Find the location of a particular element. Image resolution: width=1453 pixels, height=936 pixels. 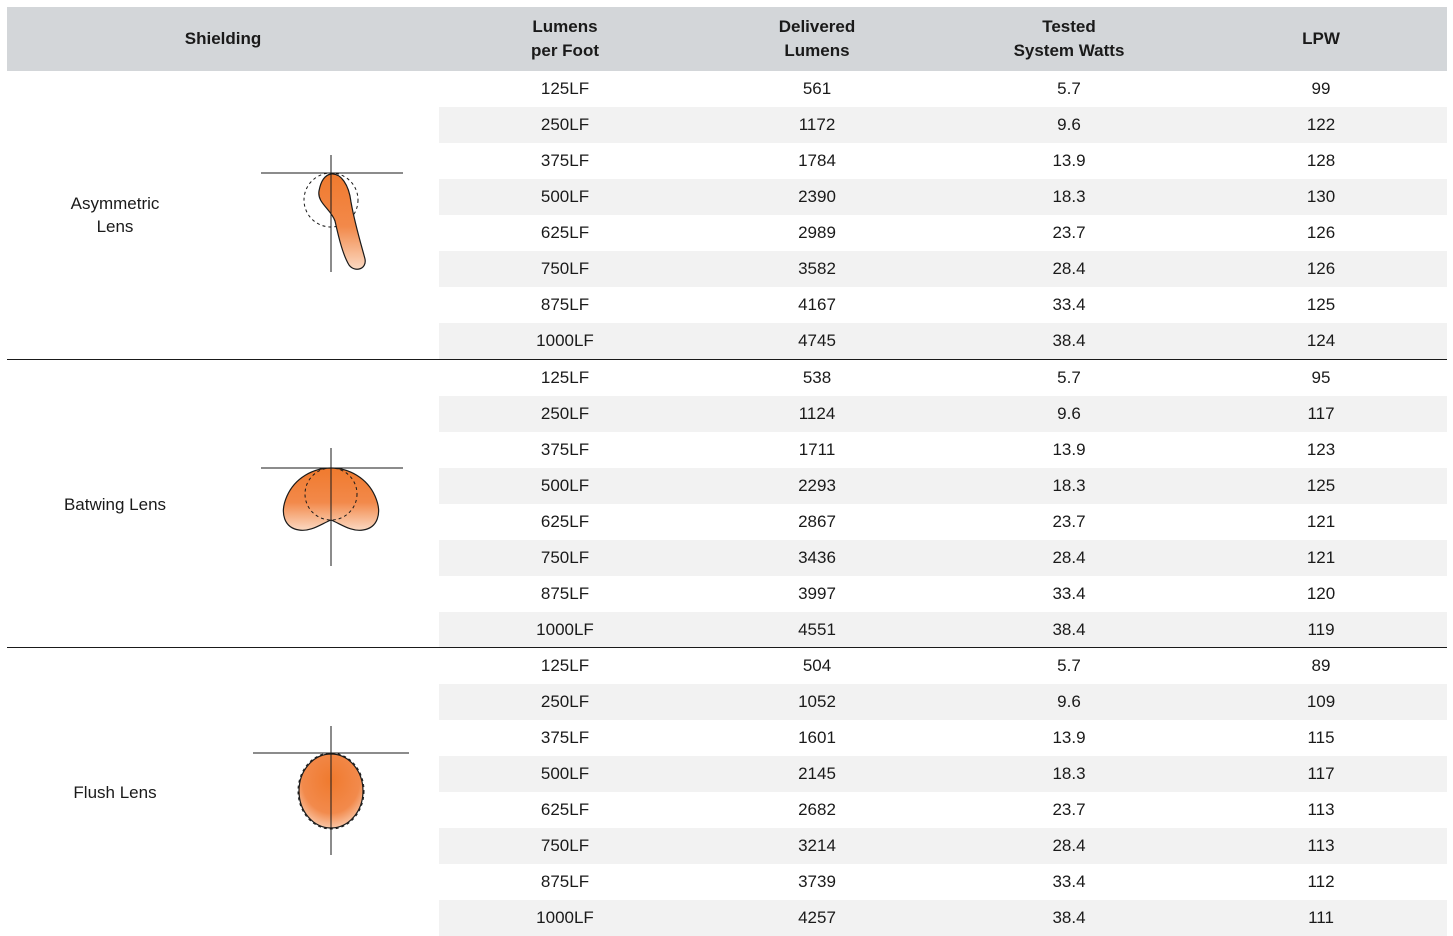

lumens-per-foot-cell: 750LF is located at coordinates (565, 268).